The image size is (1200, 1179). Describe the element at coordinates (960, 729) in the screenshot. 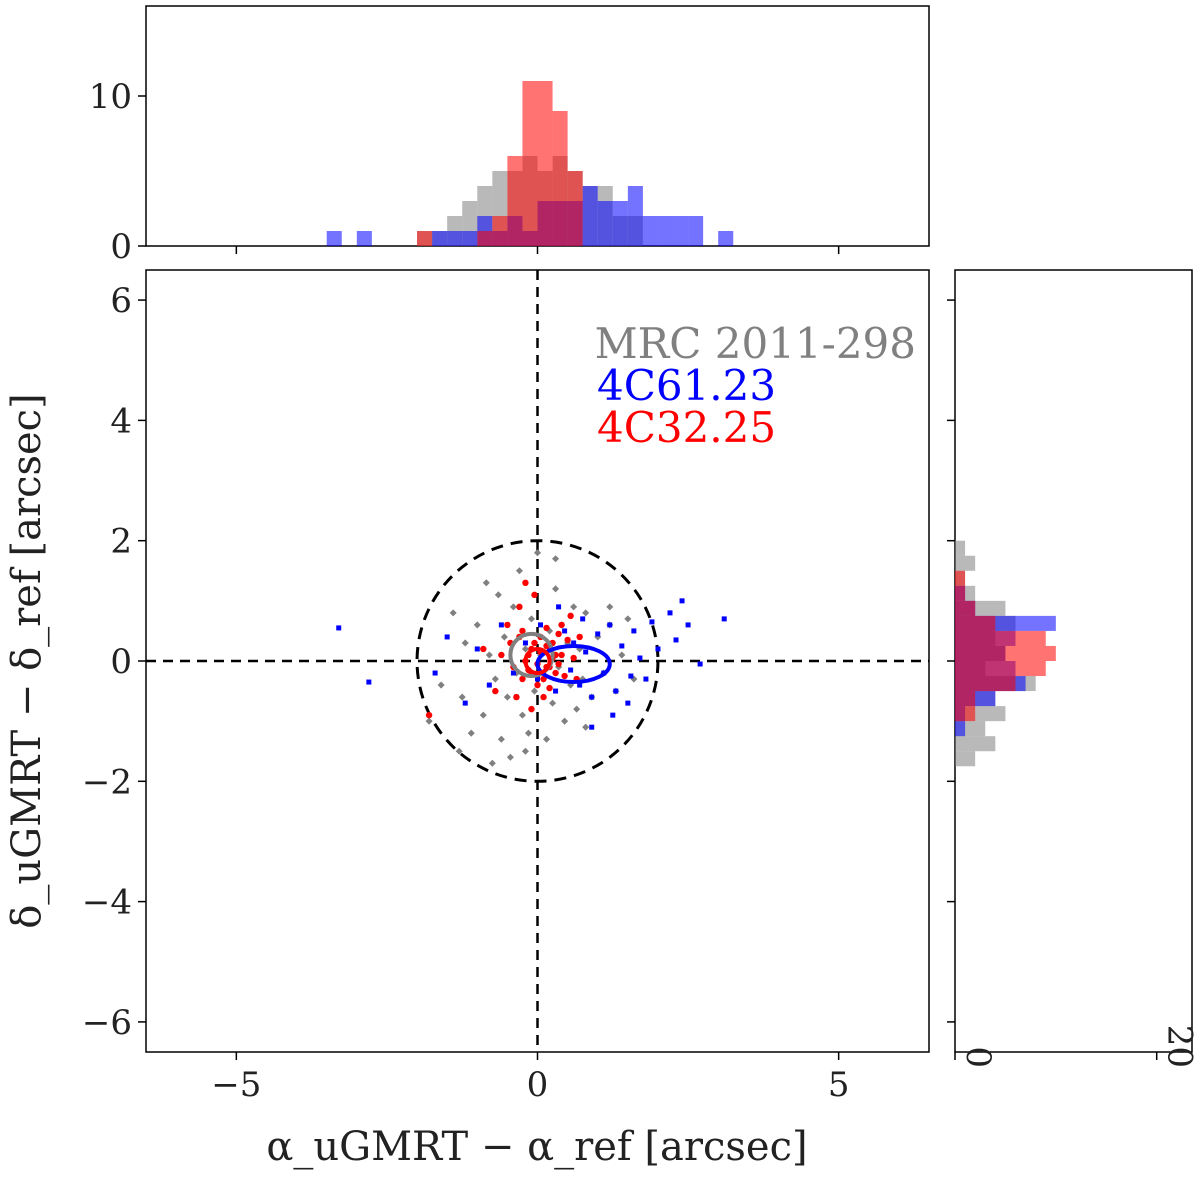

I see `right-hist-bar-1--5` at that location.